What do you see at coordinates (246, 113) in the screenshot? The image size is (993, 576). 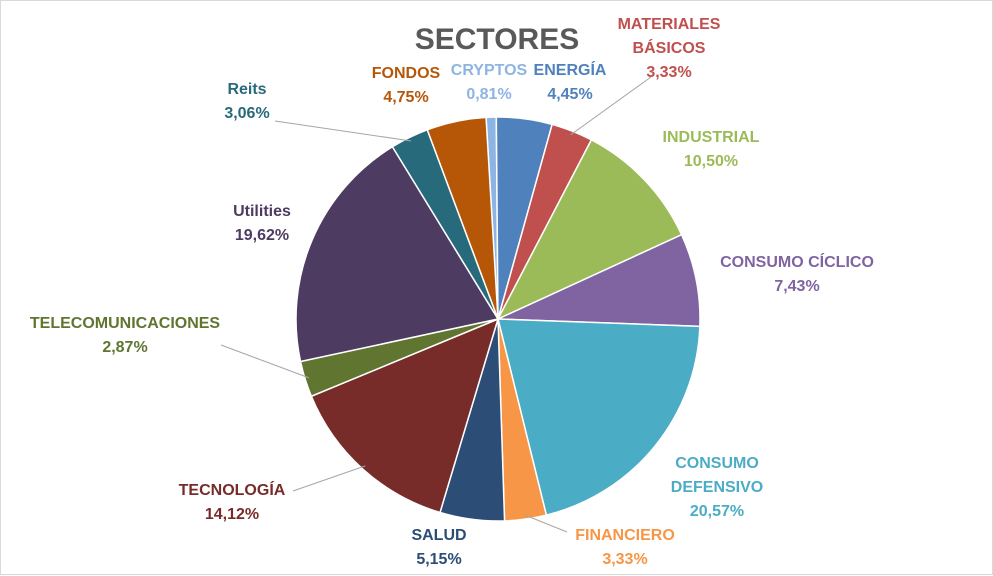 I see `slice-percent: 3,06%` at bounding box center [246, 113].